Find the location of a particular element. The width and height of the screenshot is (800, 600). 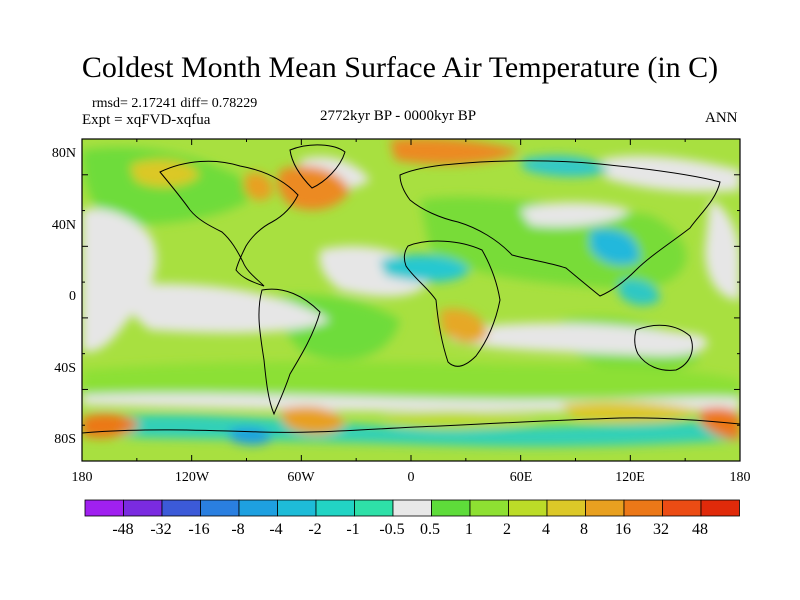

colorbar-label: 8 is located at coordinates (584, 529).